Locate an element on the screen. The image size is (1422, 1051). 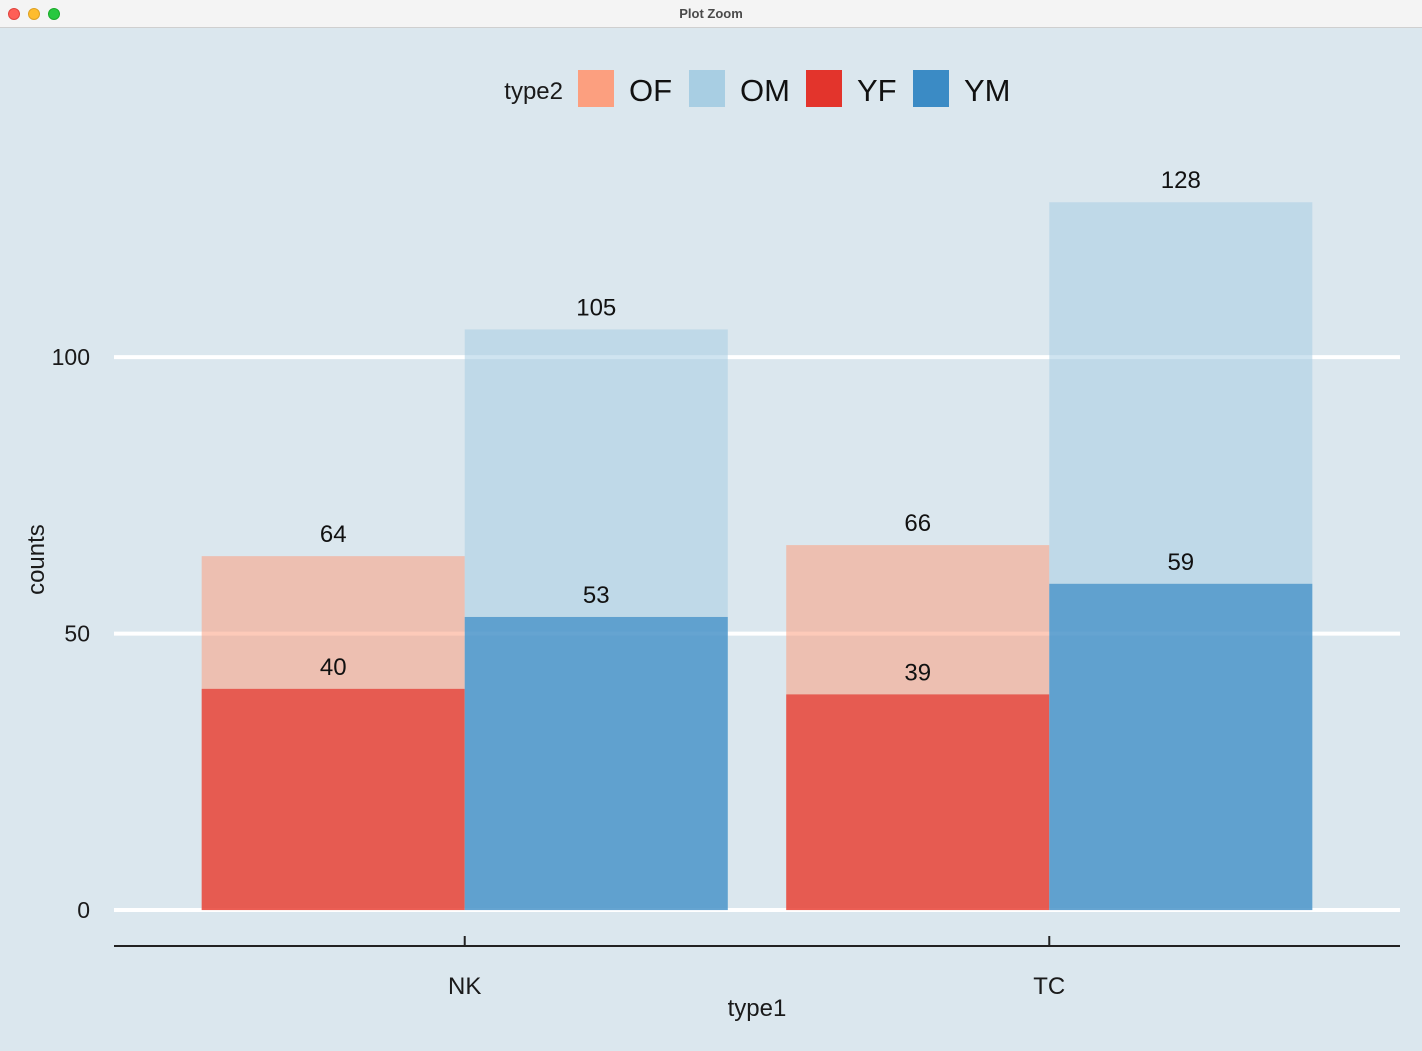
legend: type2 OF OM YF YM is located at coordinates (757, 89).